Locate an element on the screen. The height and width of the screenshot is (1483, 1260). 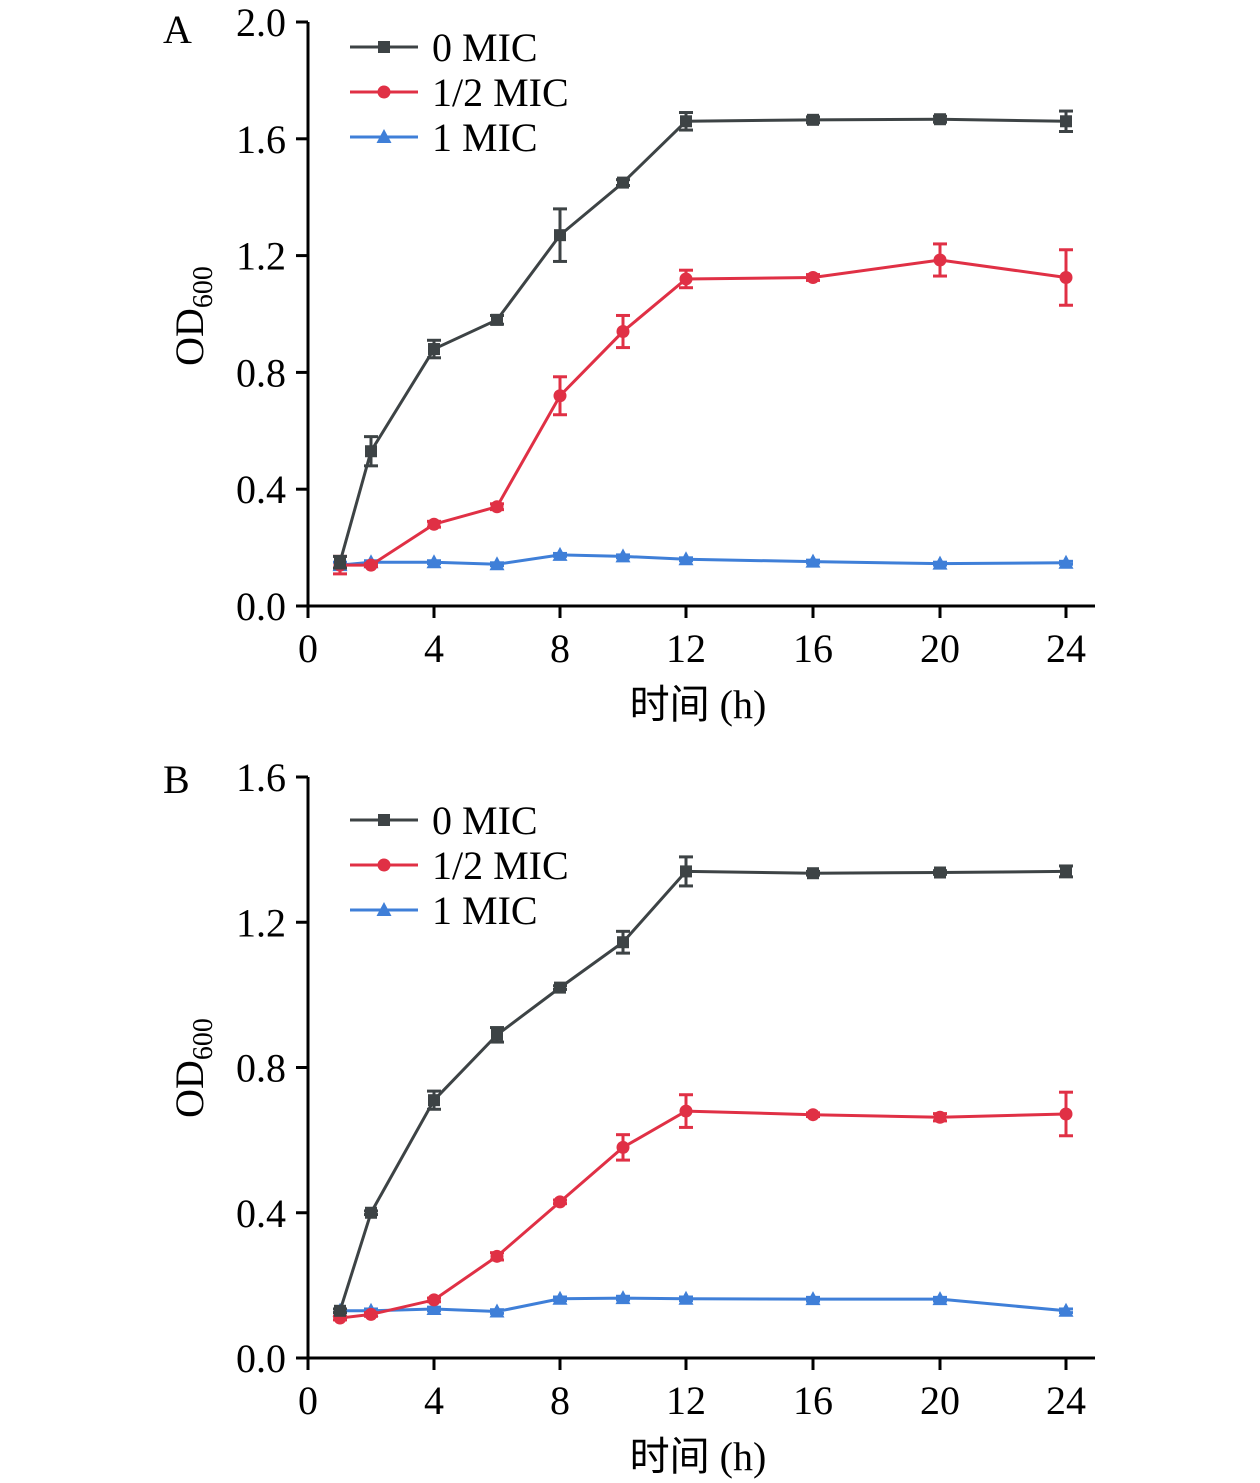
y-tick-label: 2.0 is located at coordinates (261, 22).